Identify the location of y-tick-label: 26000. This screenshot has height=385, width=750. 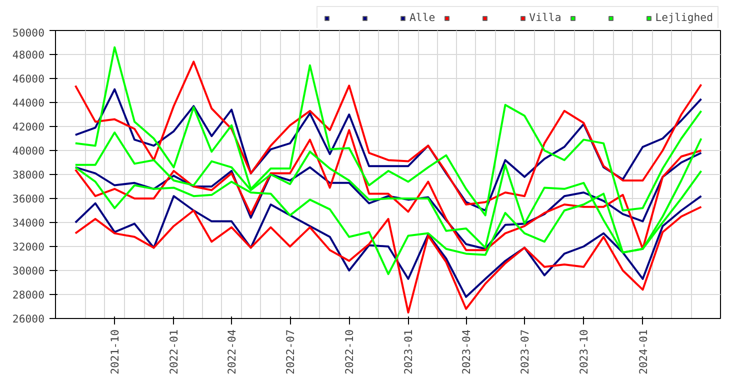
(28, 319).